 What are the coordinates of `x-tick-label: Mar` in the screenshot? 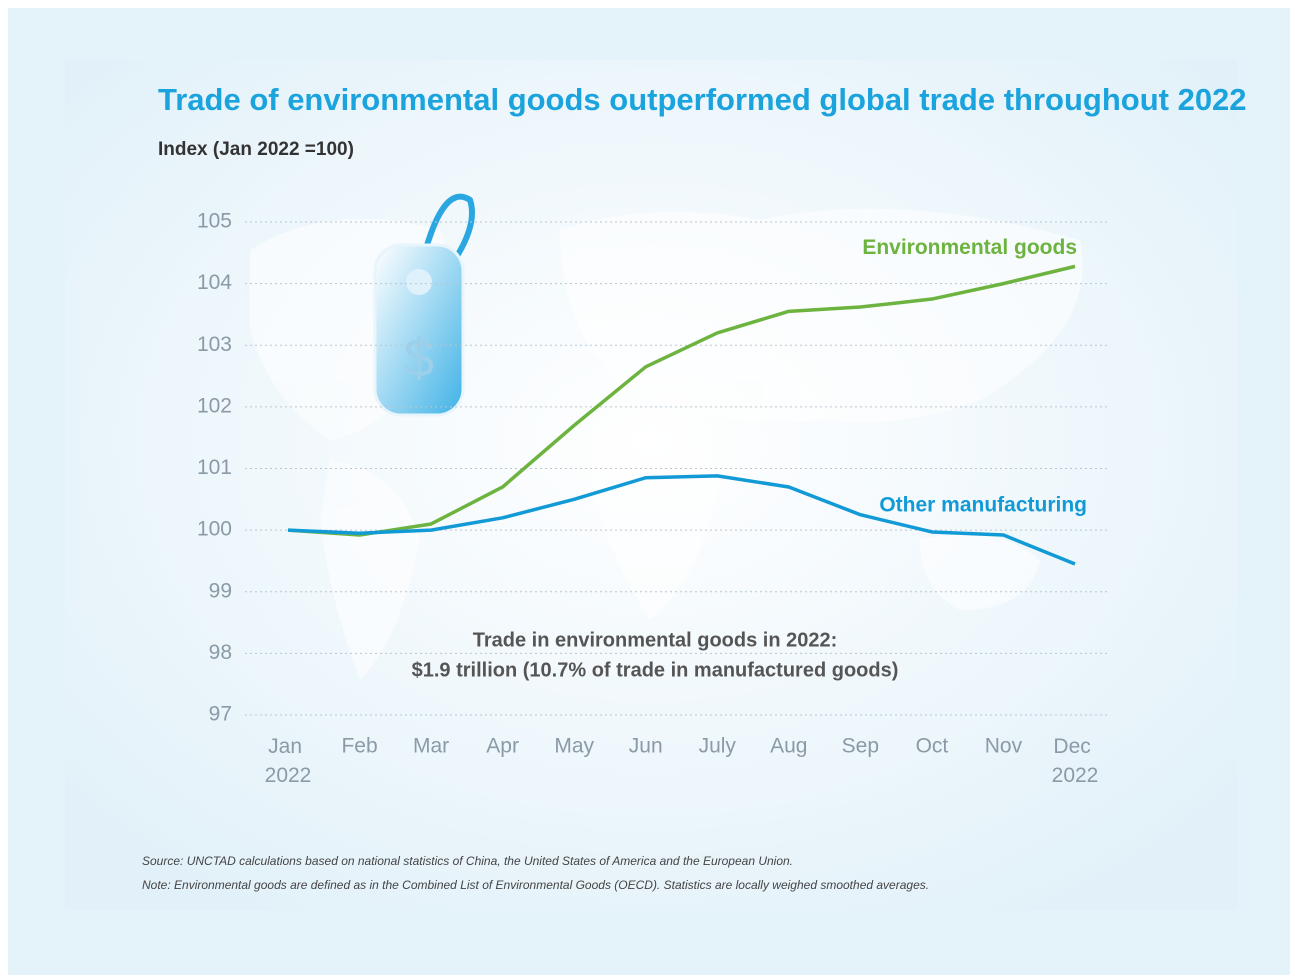 It's located at (431, 746).